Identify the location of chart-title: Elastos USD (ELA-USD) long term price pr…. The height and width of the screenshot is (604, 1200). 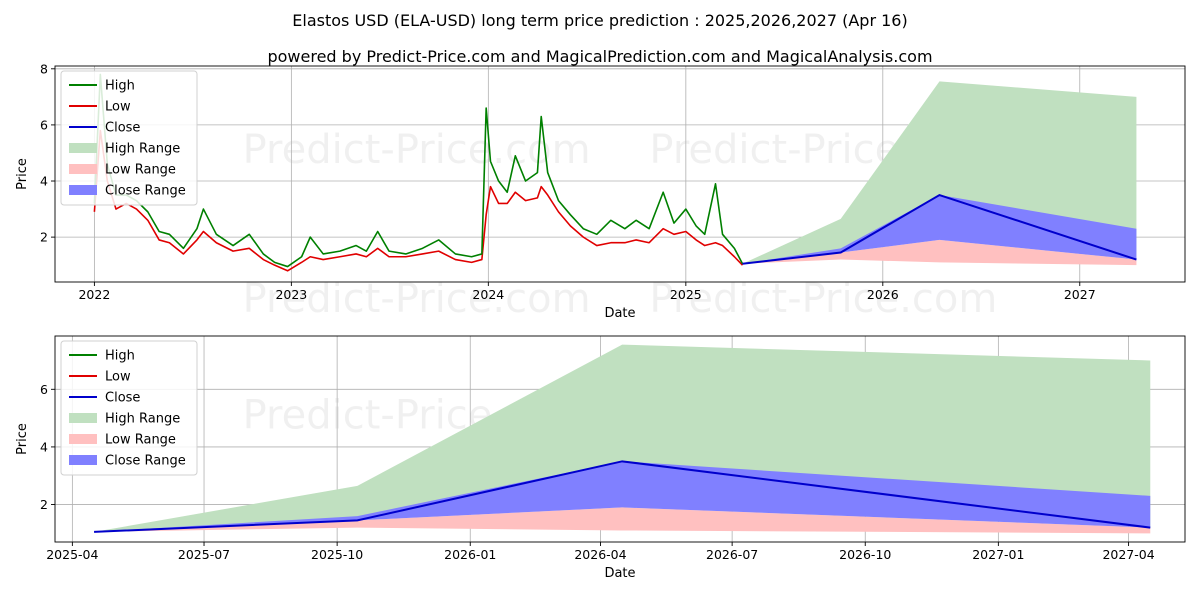
(599, 20).